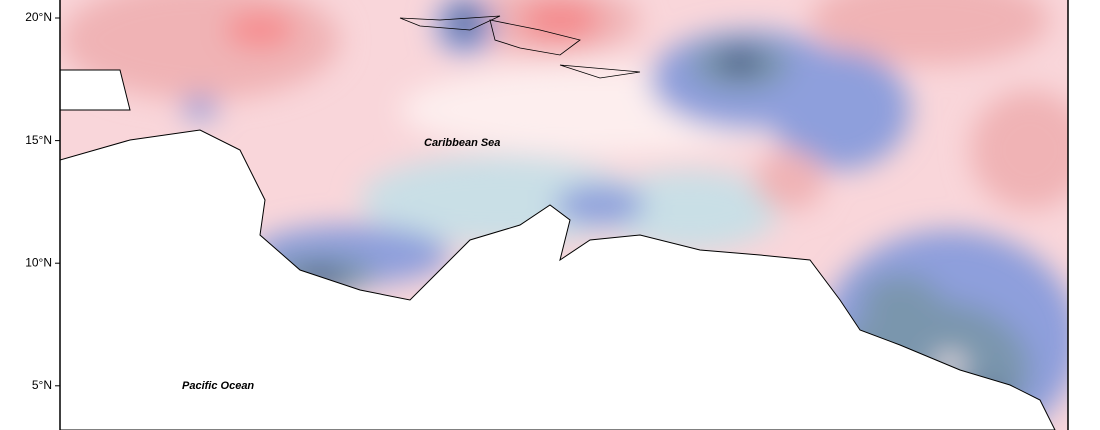 This screenshot has width=1100, height=430. What do you see at coordinates (42, 201) in the screenshot?
I see `lat-axis: 20°N 15°N 10°N 5°N` at bounding box center [42, 201].